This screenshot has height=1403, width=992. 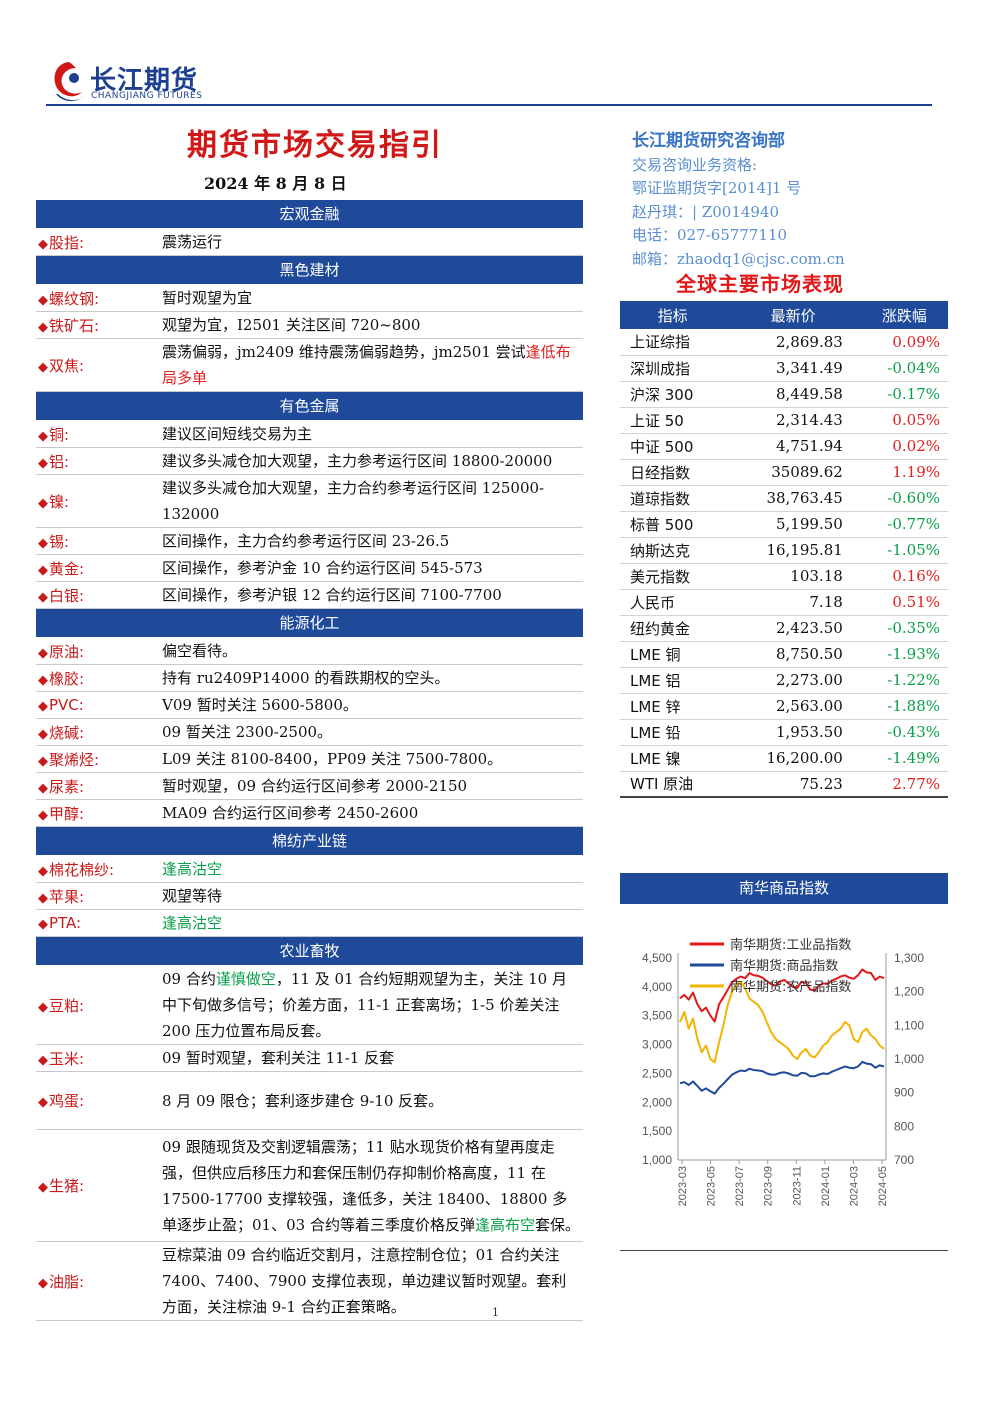 I want to click on guidance-text: 震荡偏弱，jm2409 维持震荡偏弱趋势，jm2501 尝试逢低布局多单, so click(x=372, y=365).